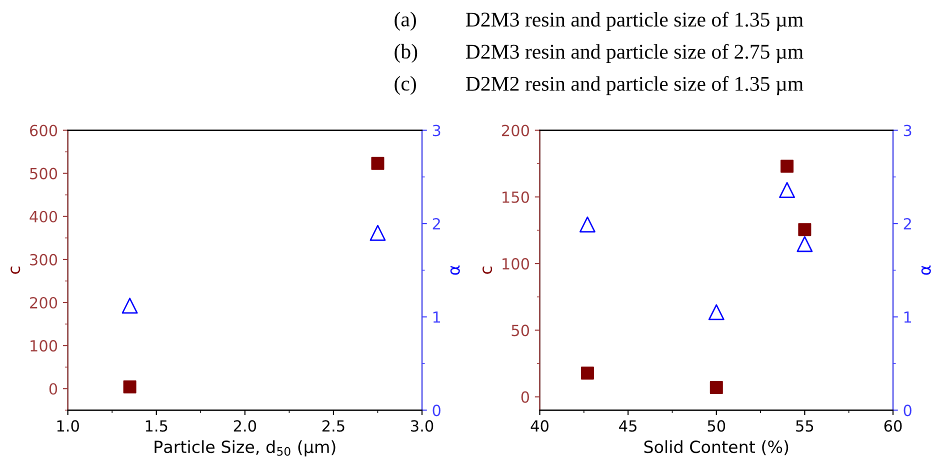 This screenshot has height=472, width=942. What do you see at coordinates (599, 86) in the screenshot?
I see `text: (c) D2M2 resin and particle size of 1.35 µm` at bounding box center [599, 86].